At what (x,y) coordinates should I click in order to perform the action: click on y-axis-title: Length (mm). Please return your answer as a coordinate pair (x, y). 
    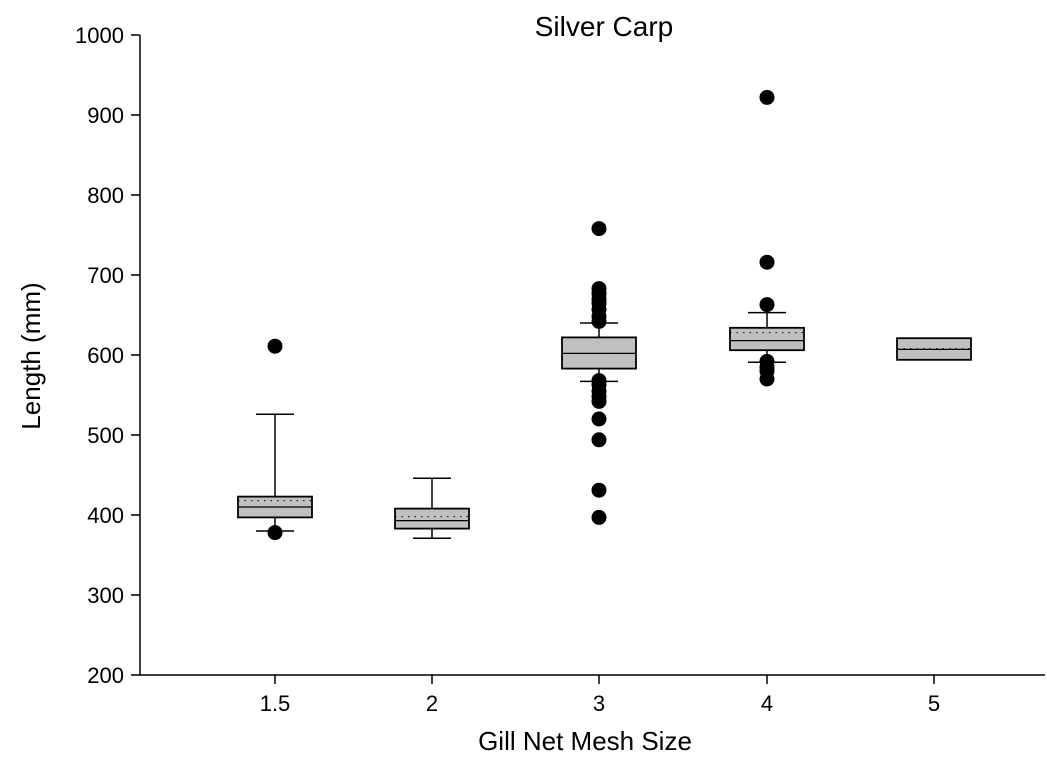
    Looking at the image, I should click on (31, 355).